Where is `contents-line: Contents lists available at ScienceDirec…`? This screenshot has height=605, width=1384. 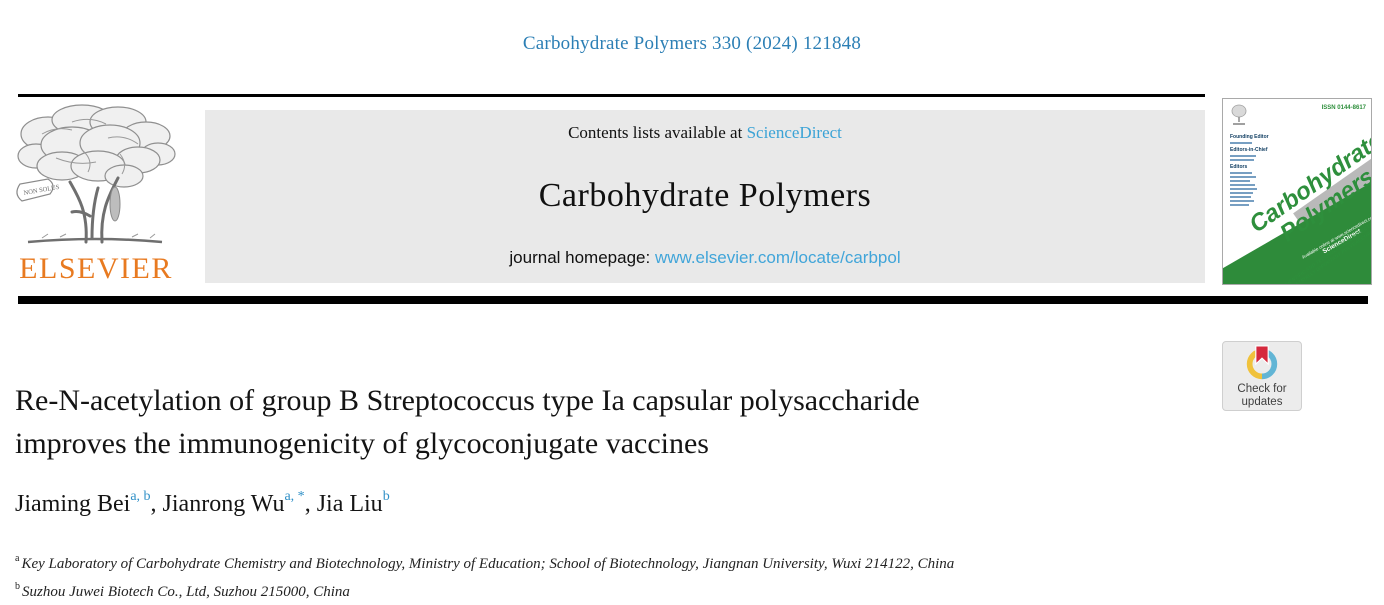
contents-line: Contents lists available at ScienceDirec… is located at coordinates (705, 133).